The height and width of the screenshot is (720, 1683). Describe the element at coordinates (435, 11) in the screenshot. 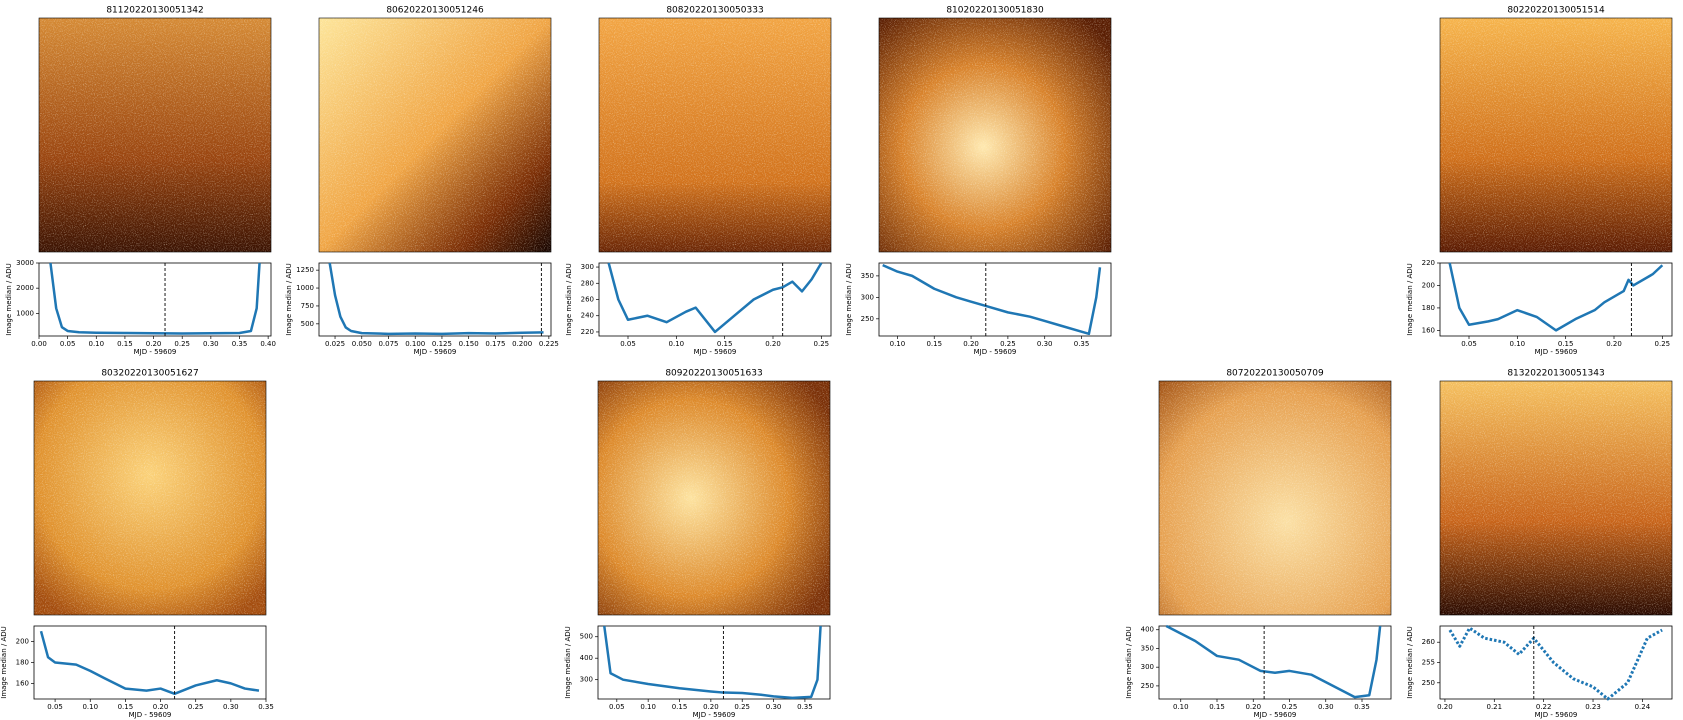

I see `panel-title: 80620220130051246` at that location.